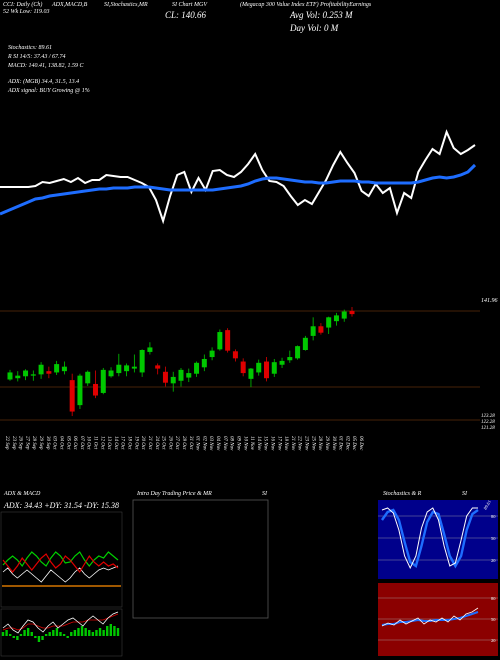  What do you see at coordinates (46, 66) in the screenshot?
I see `macd-info: MACD: 140.41, 138.82, 1.59 C` at bounding box center [46, 66].